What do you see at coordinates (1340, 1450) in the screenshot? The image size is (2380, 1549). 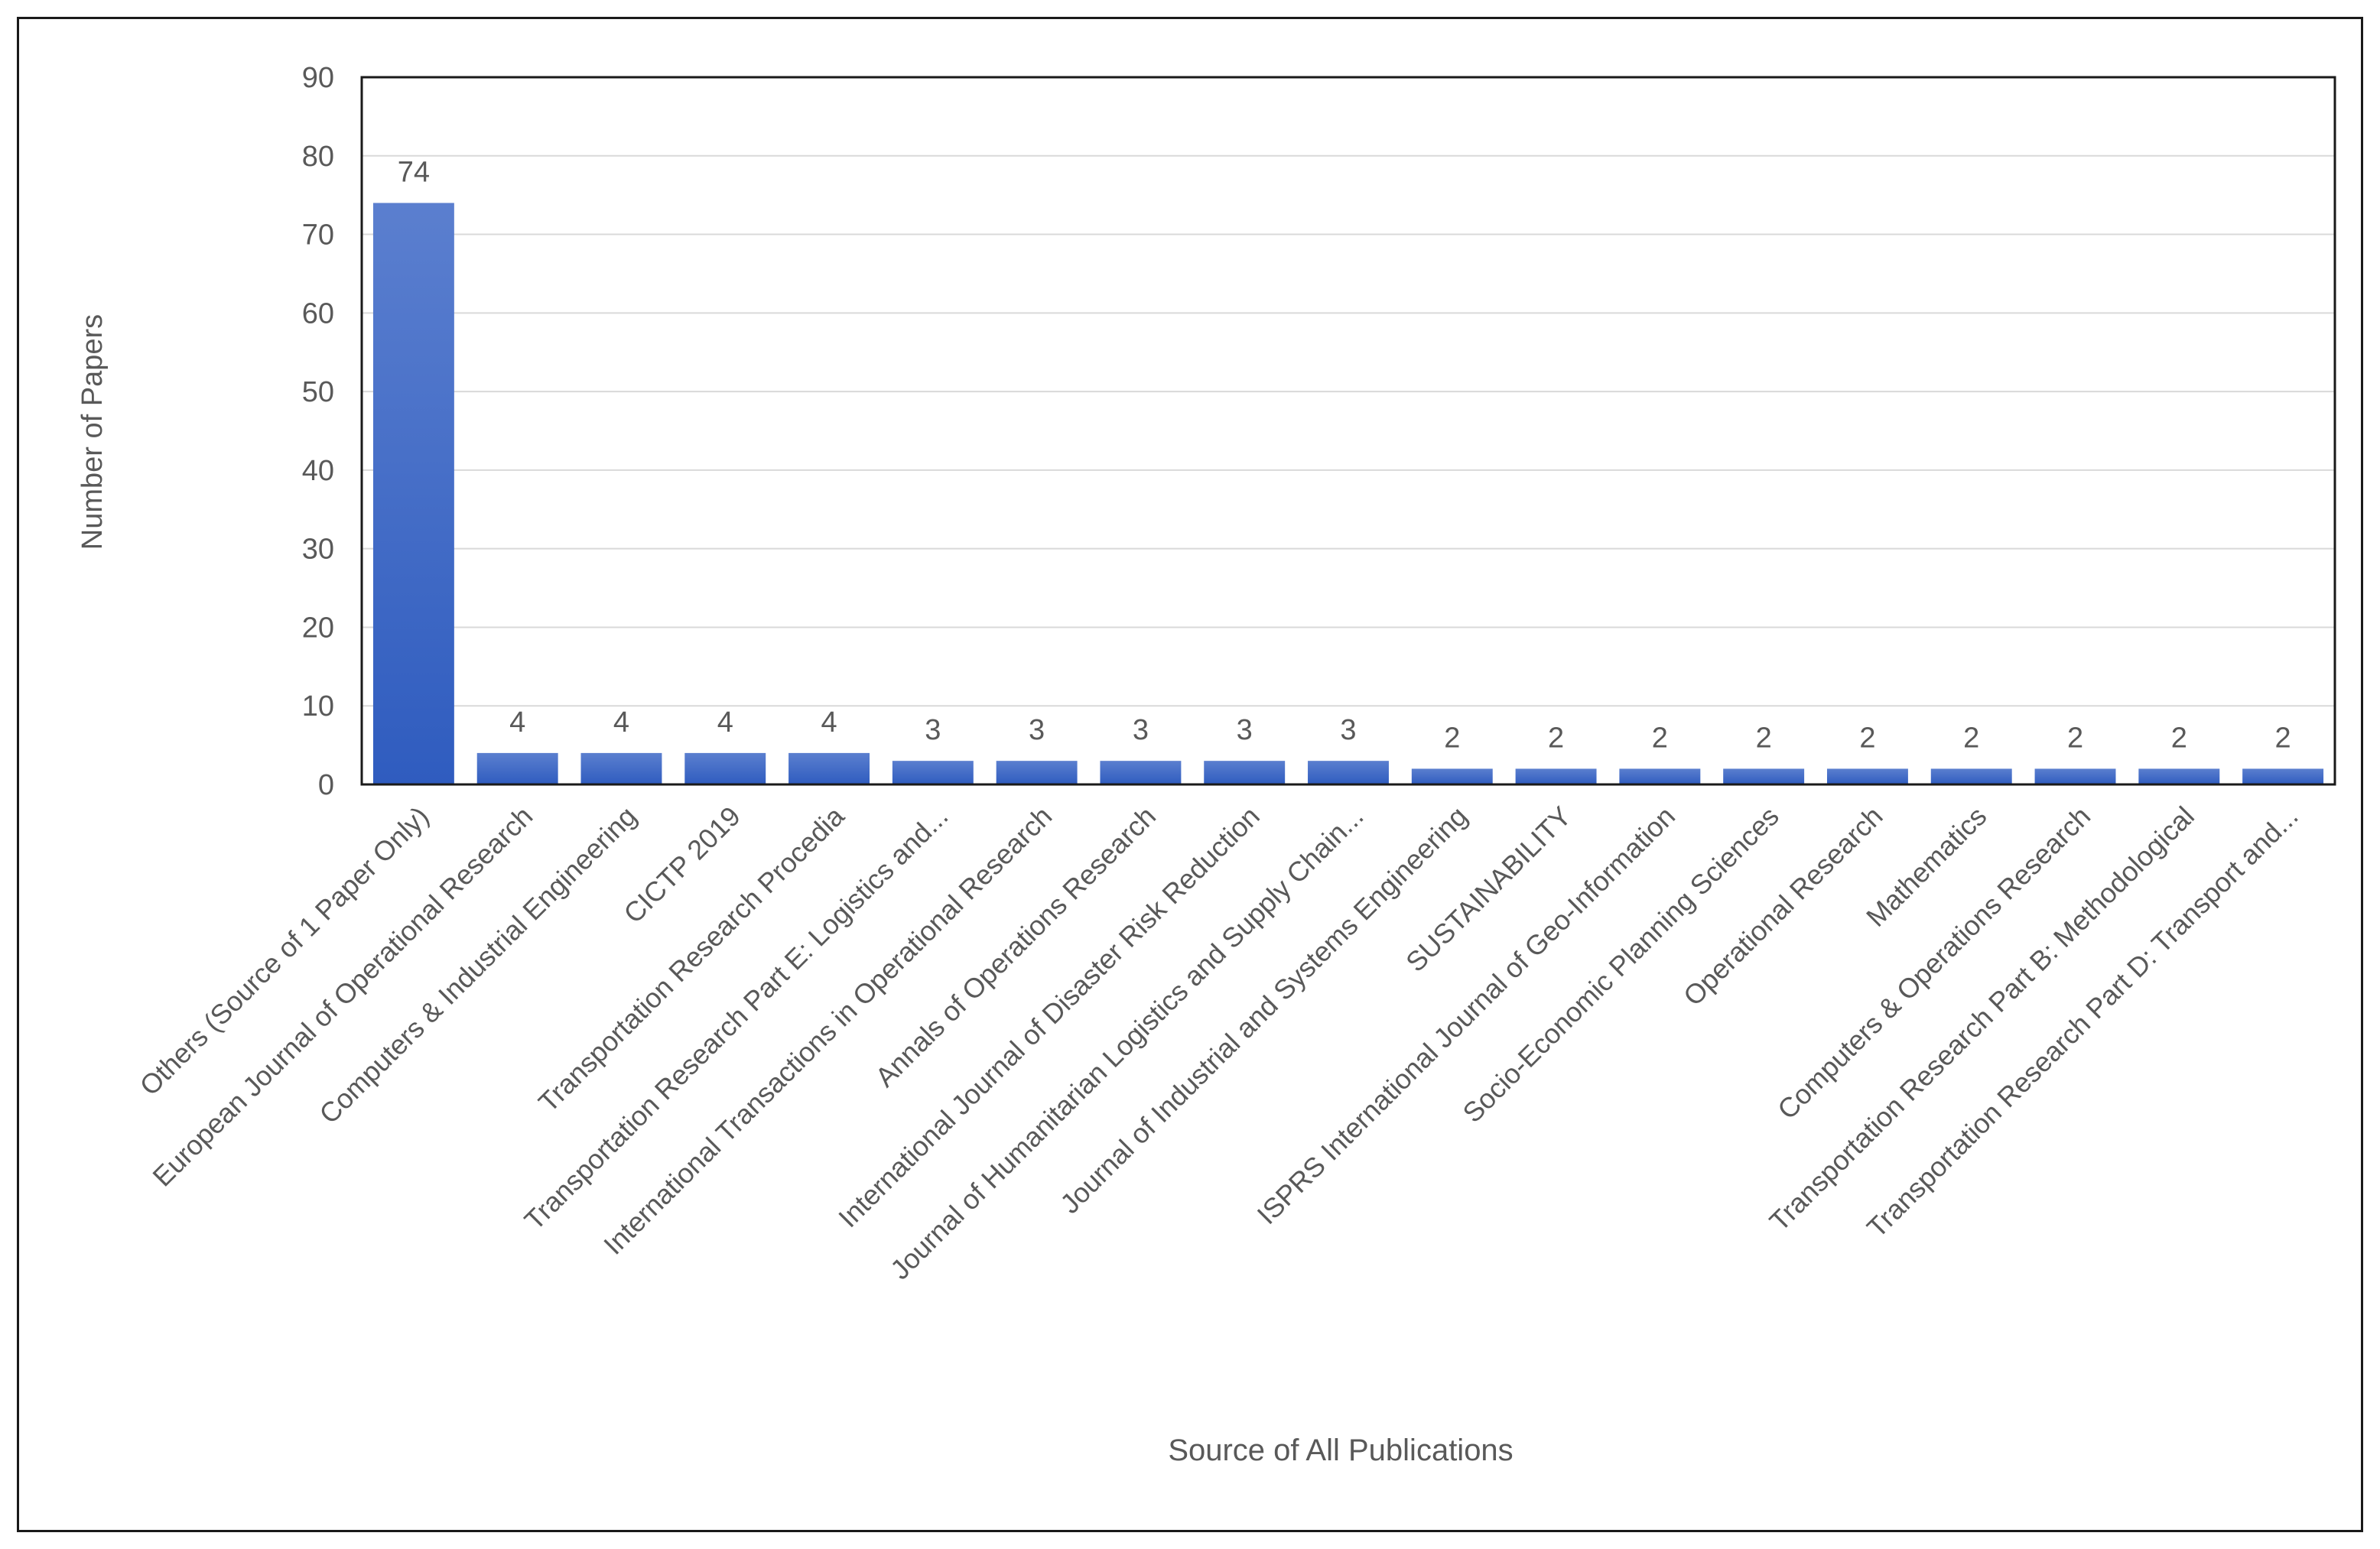 I see `x-axis-label: Source of All Publications` at bounding box center [1340, 1450].